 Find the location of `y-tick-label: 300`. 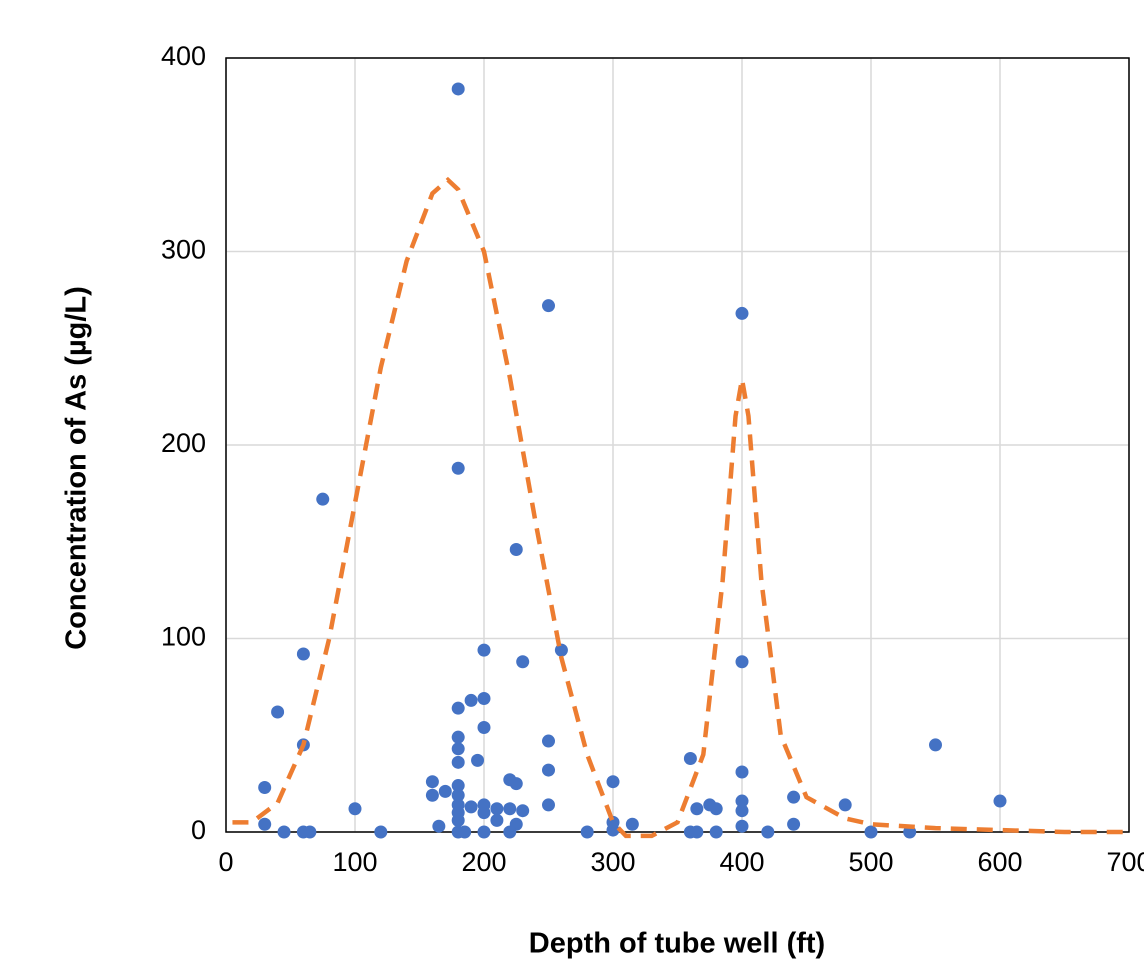

y-tick-label: 300 is located at coordinates (183, 250).